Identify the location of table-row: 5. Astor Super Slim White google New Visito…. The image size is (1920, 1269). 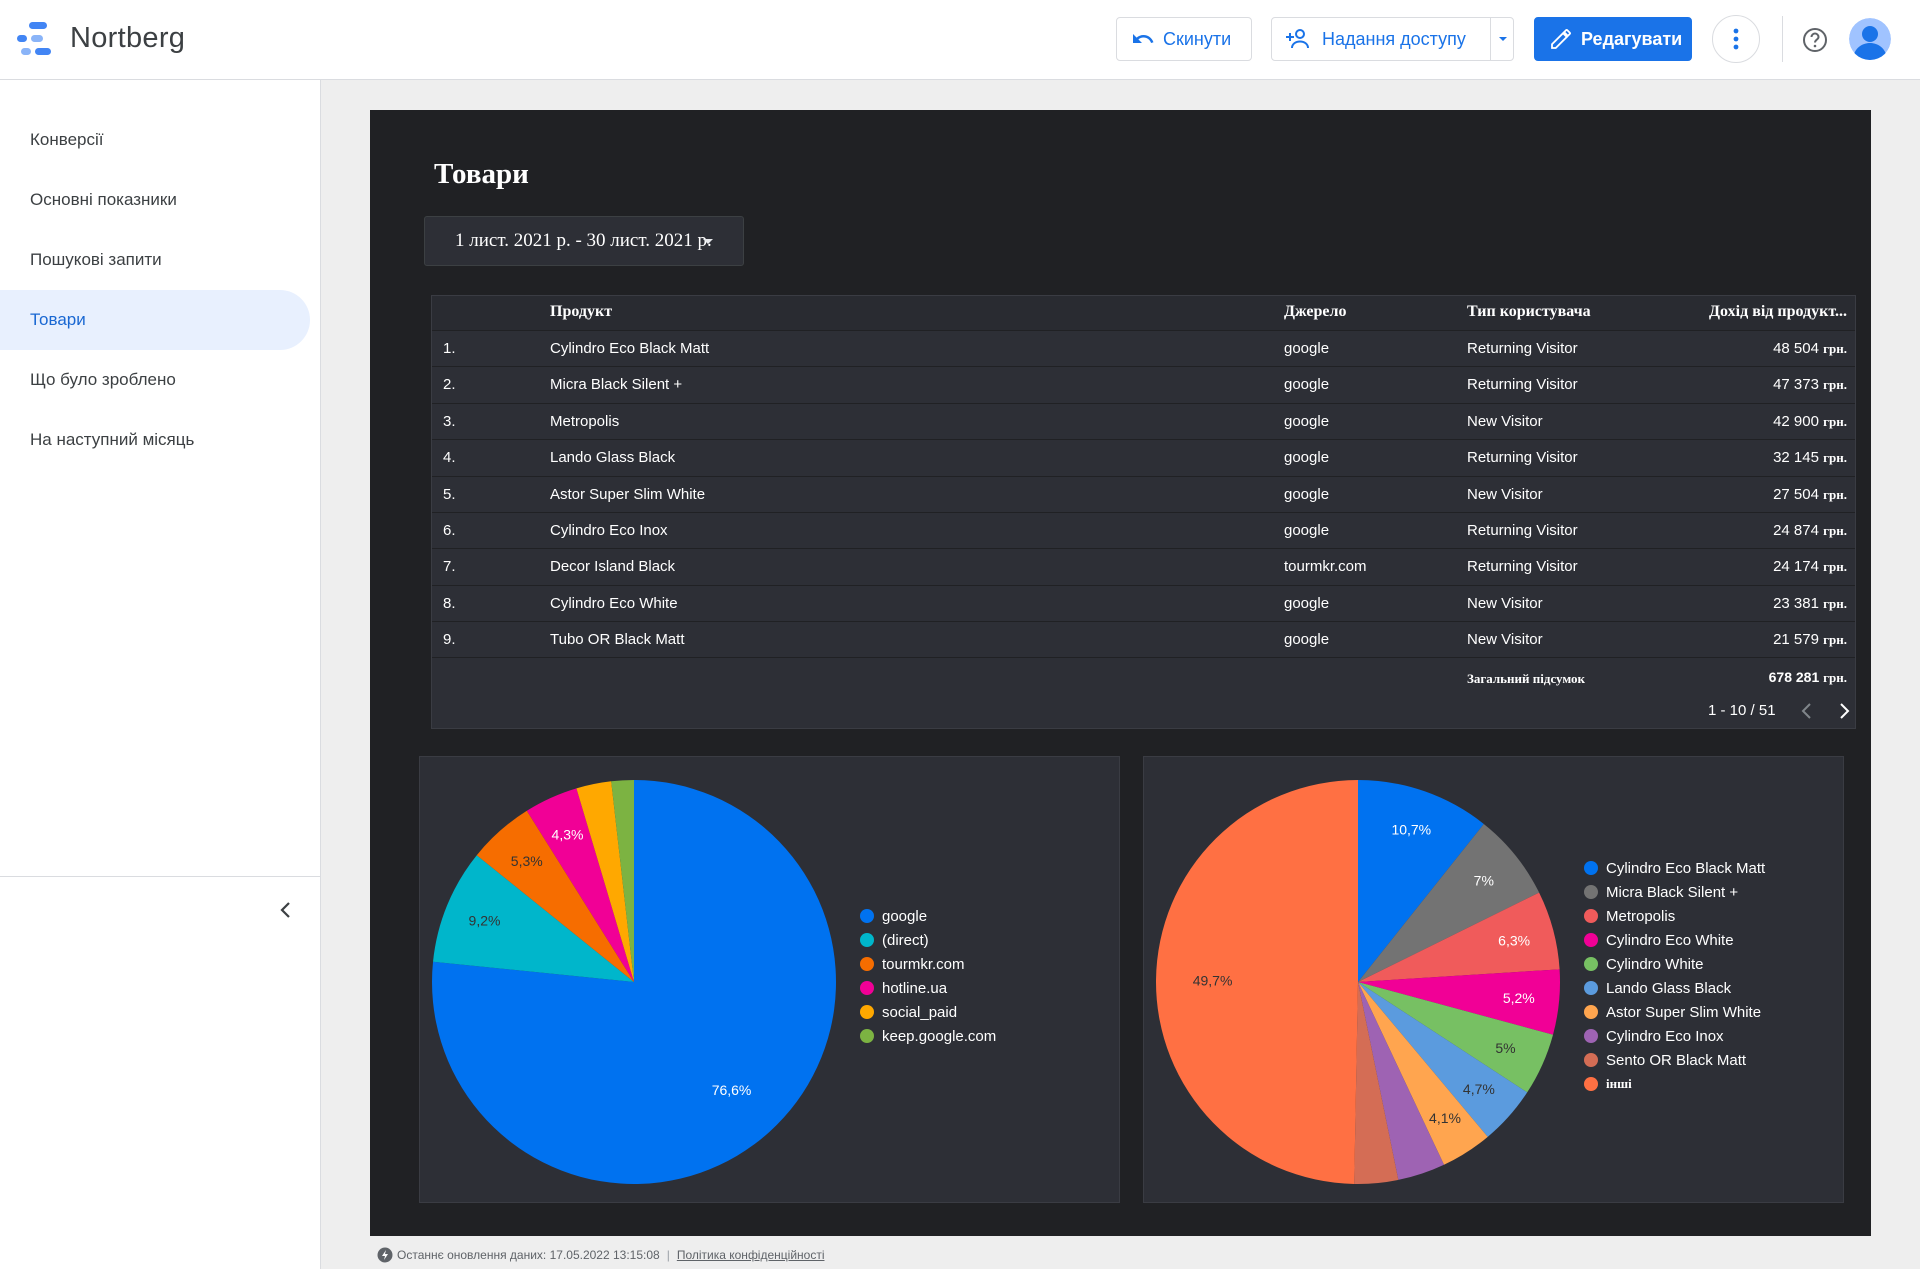
(1143, 493).